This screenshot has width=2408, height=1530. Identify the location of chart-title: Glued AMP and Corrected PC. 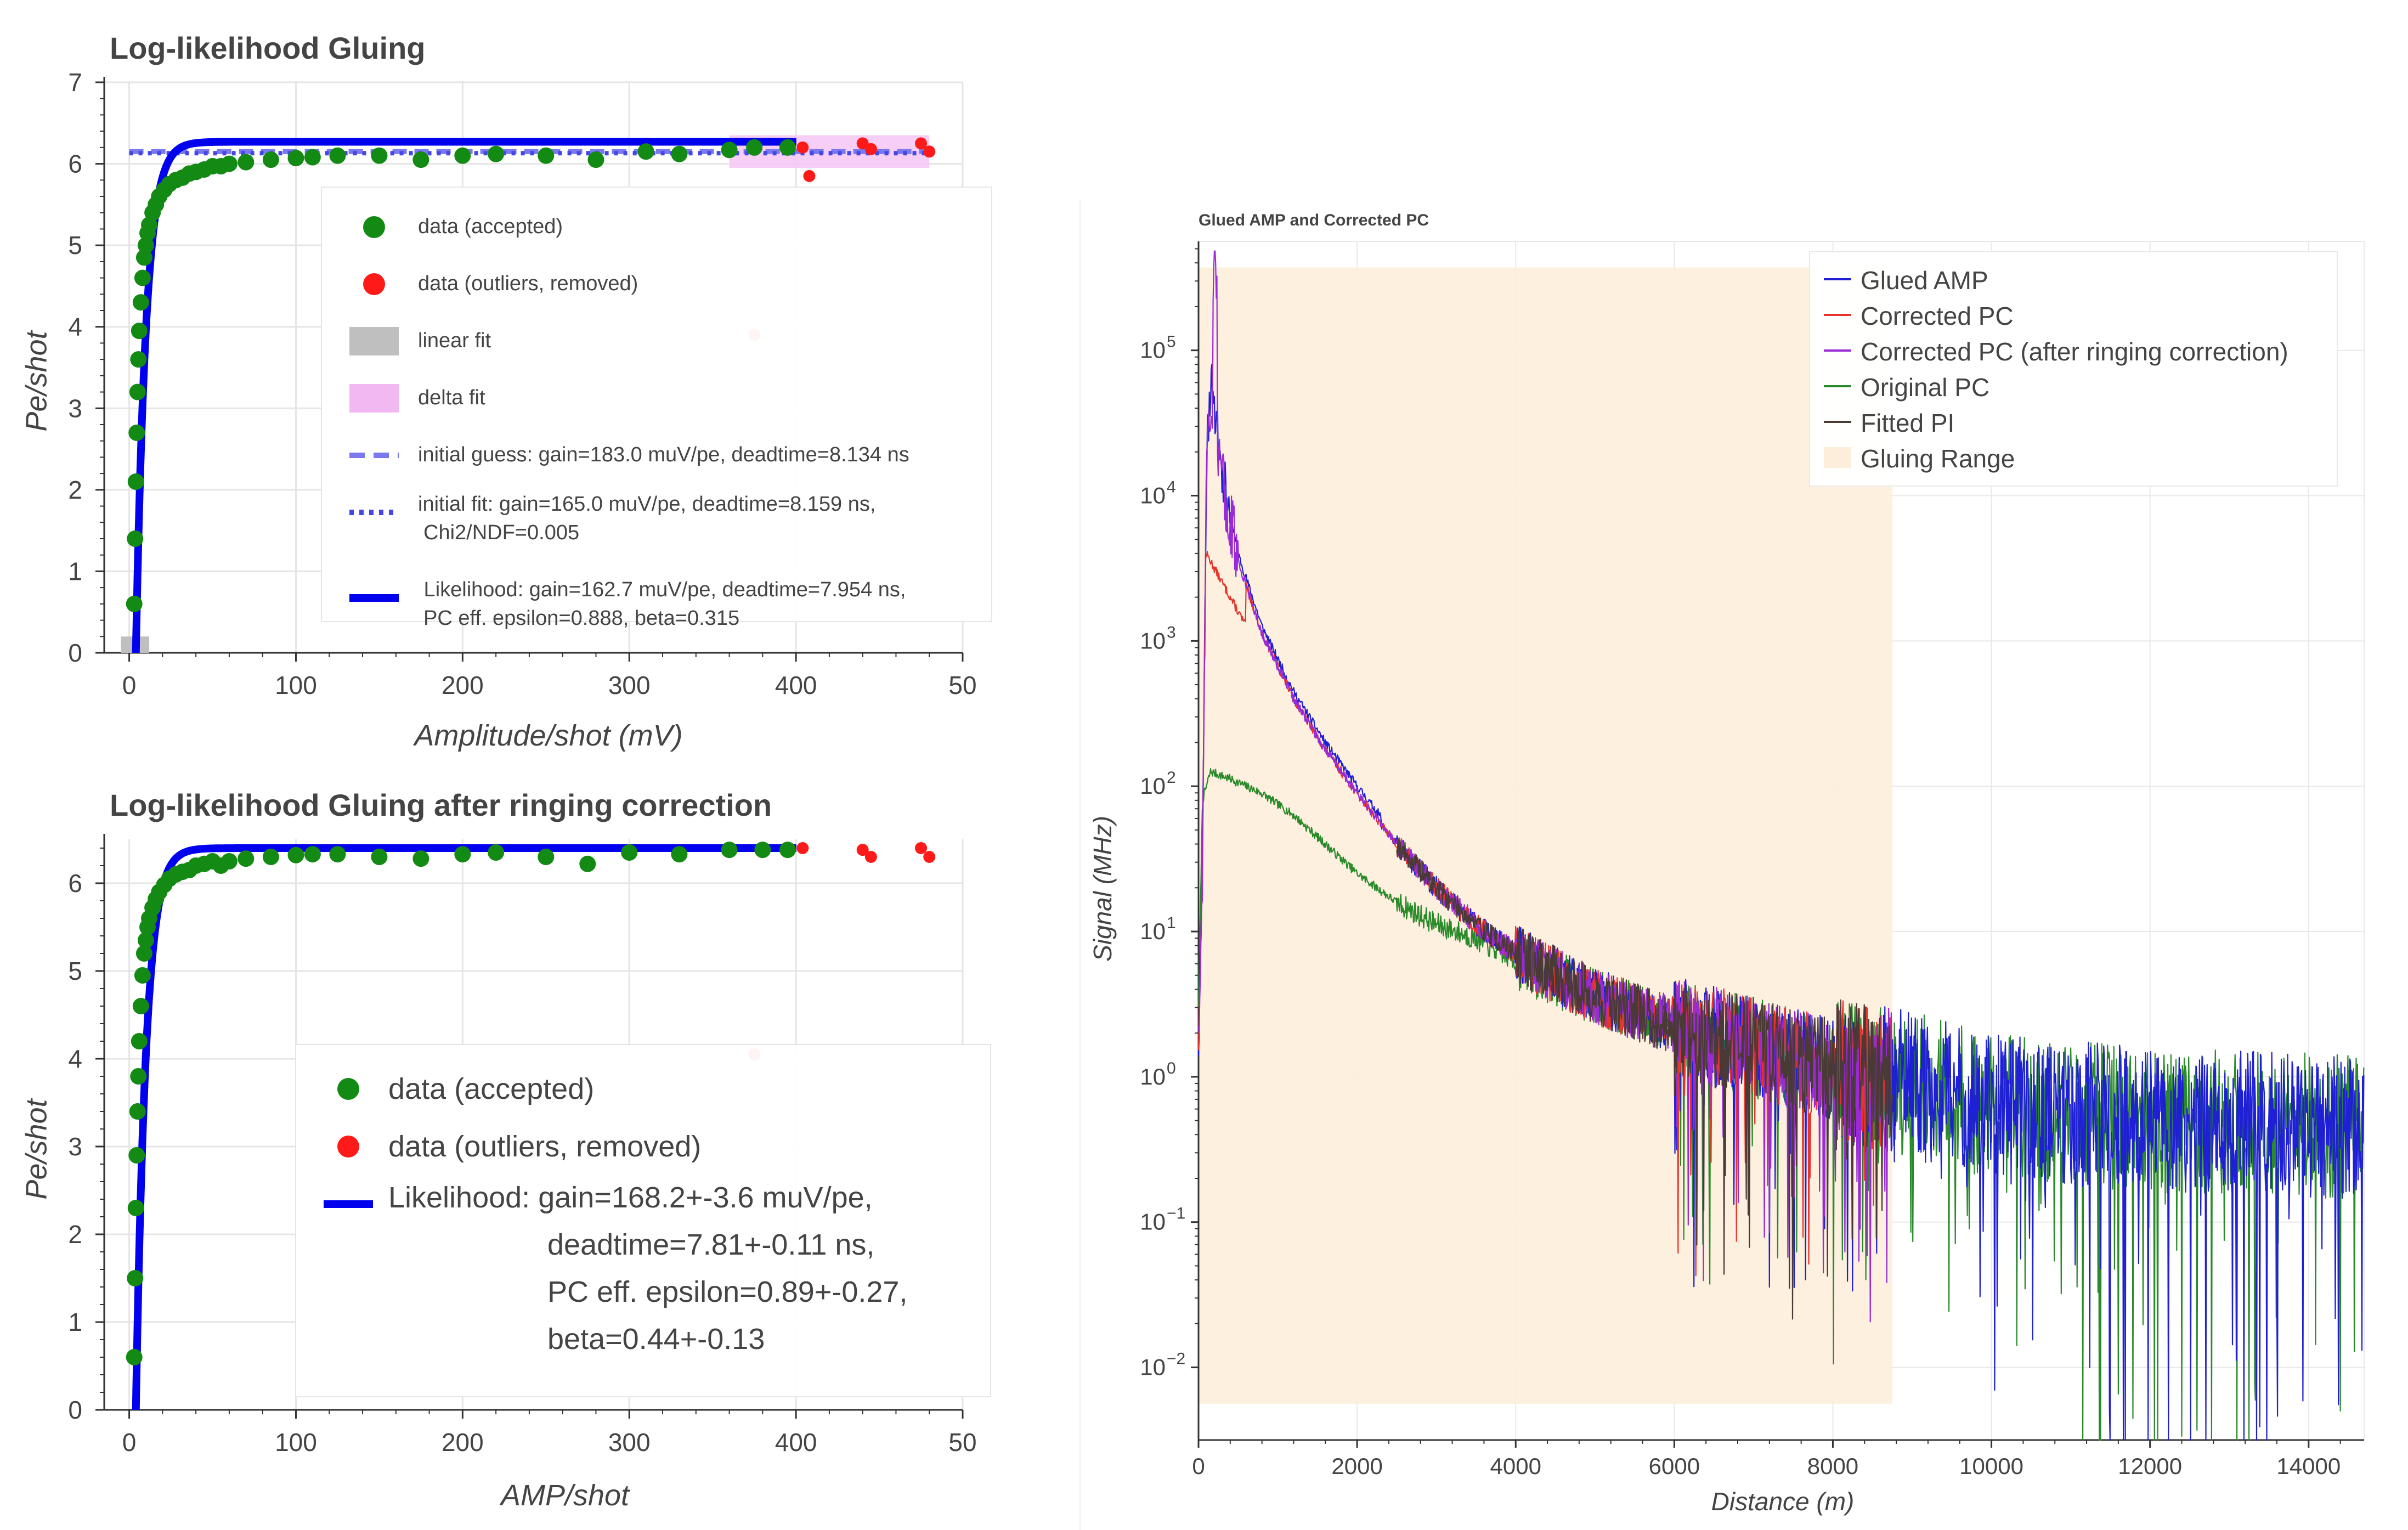
(1314, 220).